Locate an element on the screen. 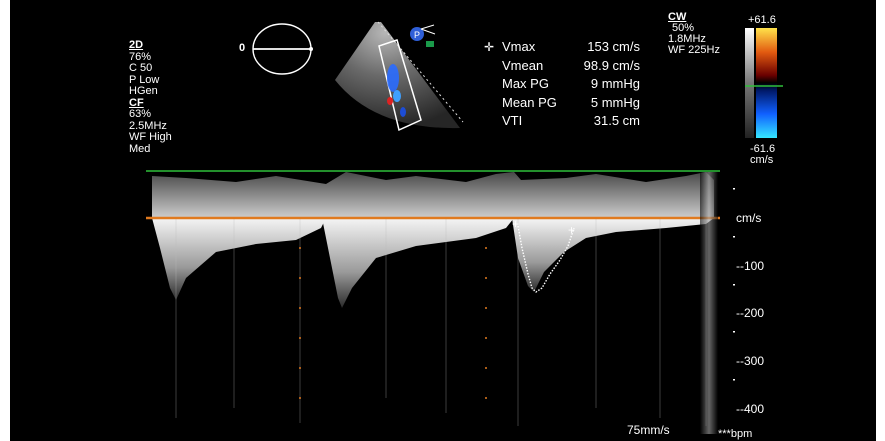 The image size is (885, 441). cw-wall-filter: WF 225Hz is located at coordinates (694, 50).